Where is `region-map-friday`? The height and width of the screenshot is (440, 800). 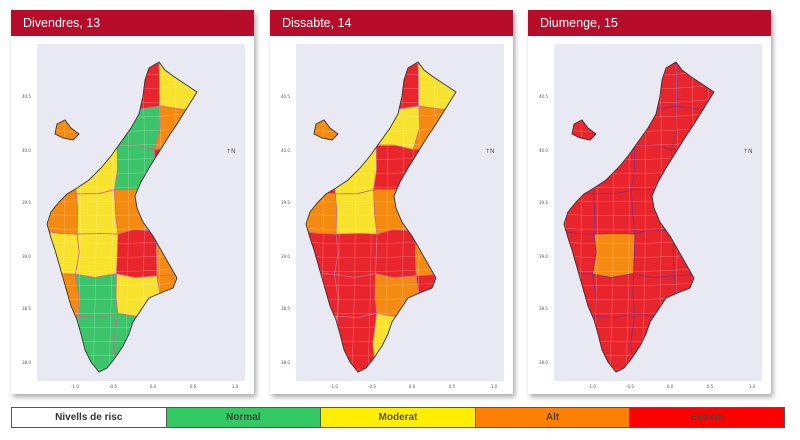
region-map-friday is located at coordinates (122, 217).